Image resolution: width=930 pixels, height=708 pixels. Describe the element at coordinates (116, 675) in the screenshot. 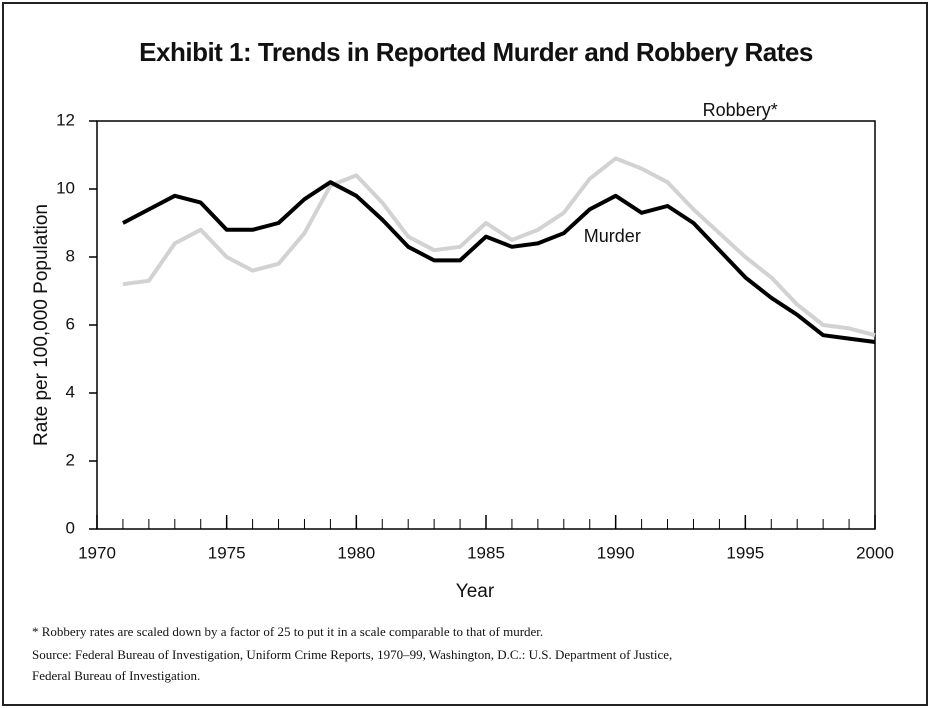

I see `source-note: Federal Bureau of Investigation.` at that location.